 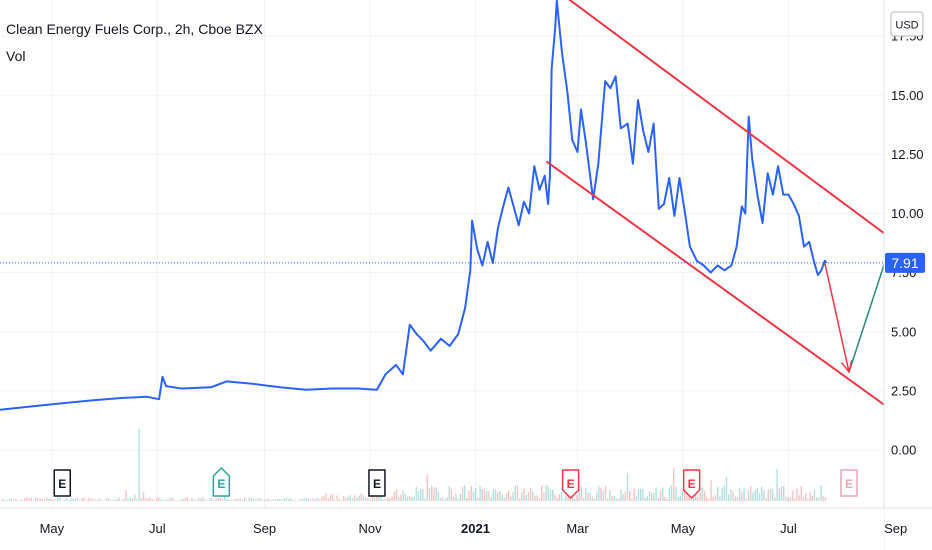 I want to click on currency-badge, so click(x=907, y=24).